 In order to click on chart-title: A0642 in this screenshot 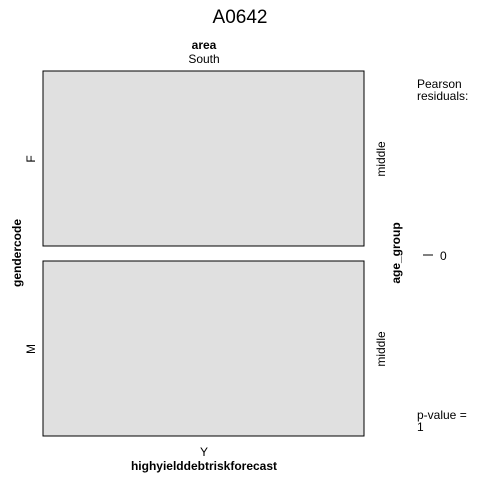, I will do `click(240, 17)`.